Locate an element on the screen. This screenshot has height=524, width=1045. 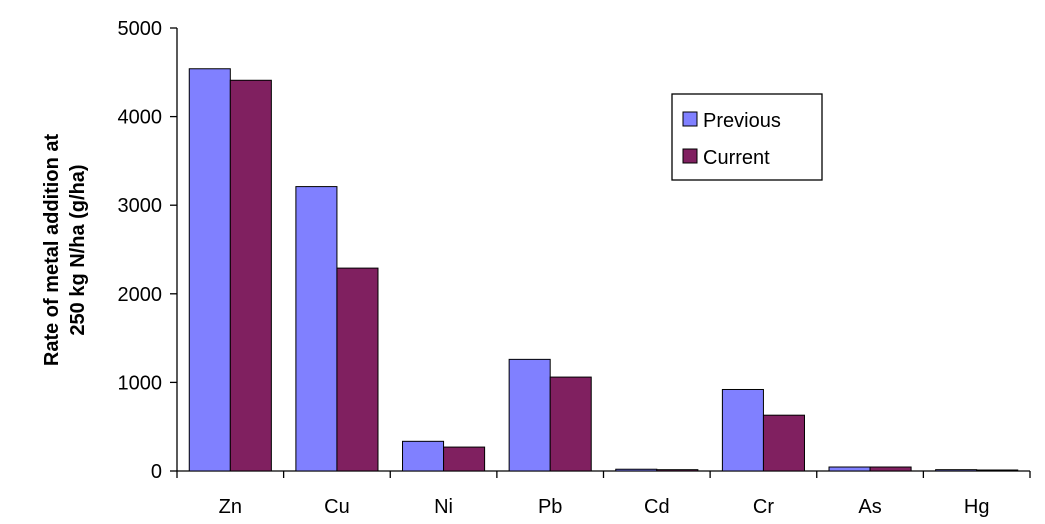
bar-previous-cu is located at coordinates (316, 329).